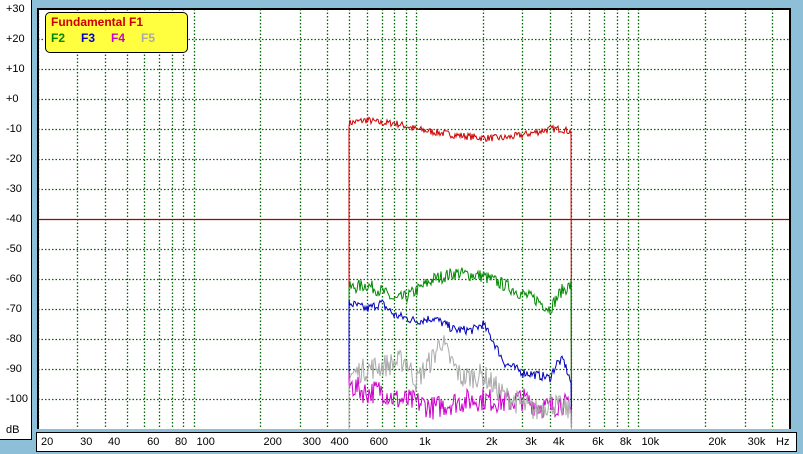 The width and height of the screenshot is (803, 454). I want to click on x-tick-label: 4k, so click(558, 442).